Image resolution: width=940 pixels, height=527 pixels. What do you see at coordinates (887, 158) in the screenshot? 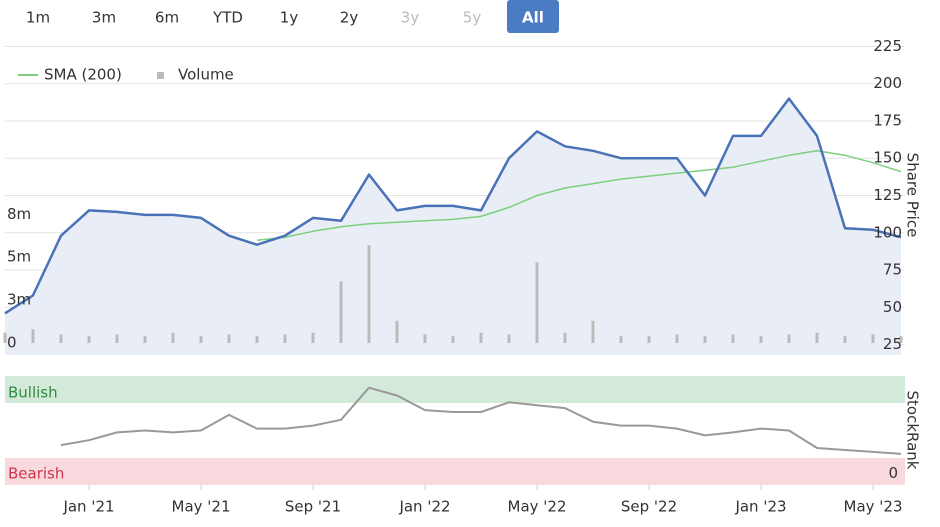
I see `price-tick-label: 150` at bounding box center [887, 158].